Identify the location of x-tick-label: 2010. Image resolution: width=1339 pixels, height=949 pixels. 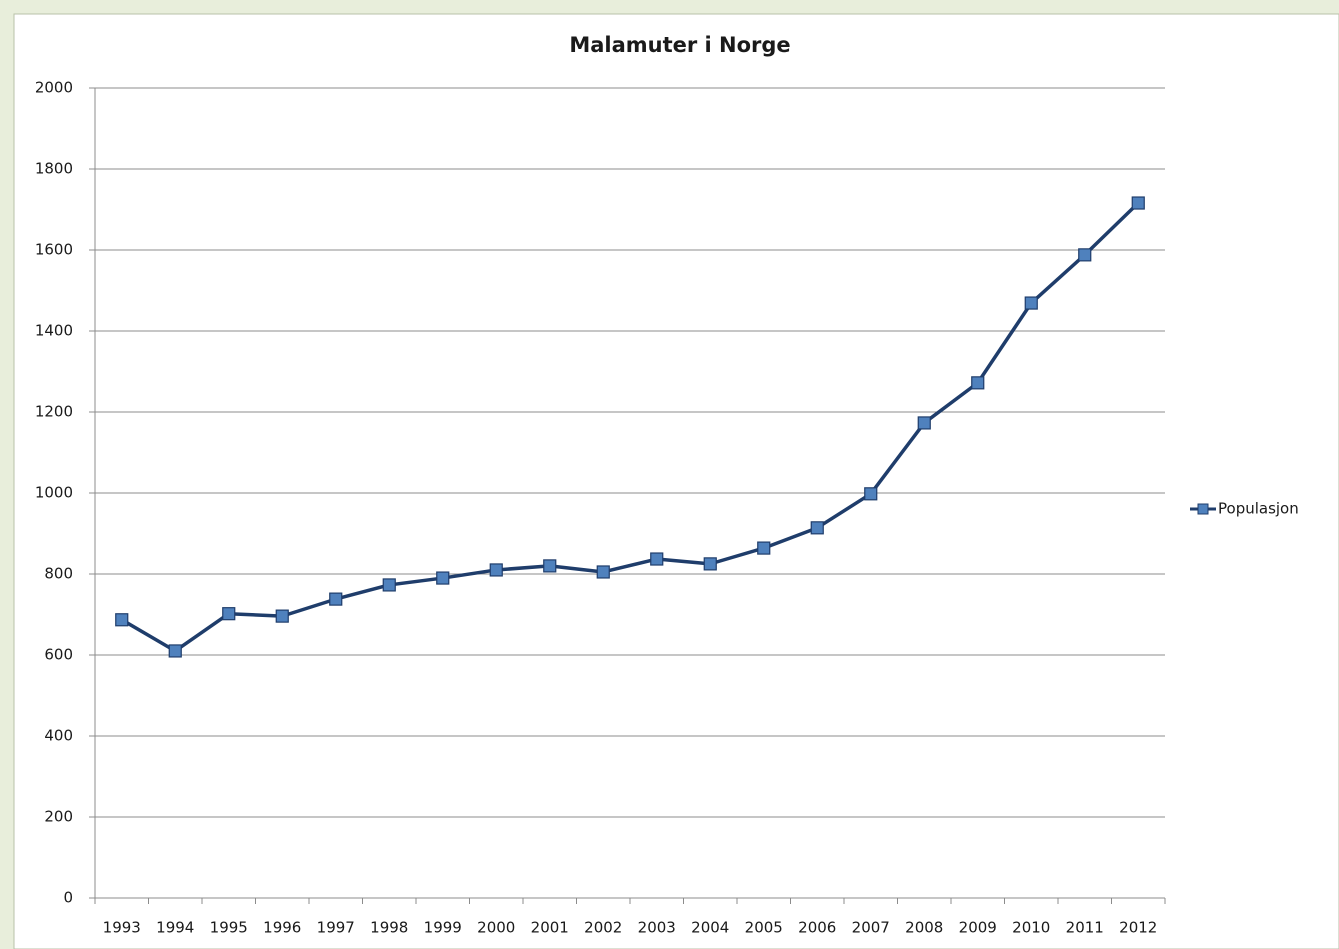
(1031, 928).